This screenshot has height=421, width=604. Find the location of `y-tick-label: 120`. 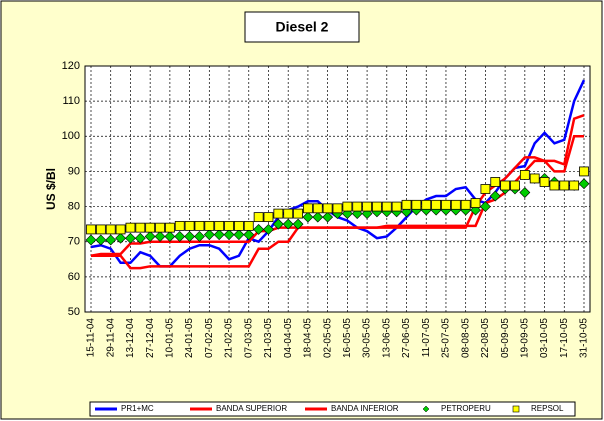

y-tick-label: 120 is located at coordinates (71, 66).